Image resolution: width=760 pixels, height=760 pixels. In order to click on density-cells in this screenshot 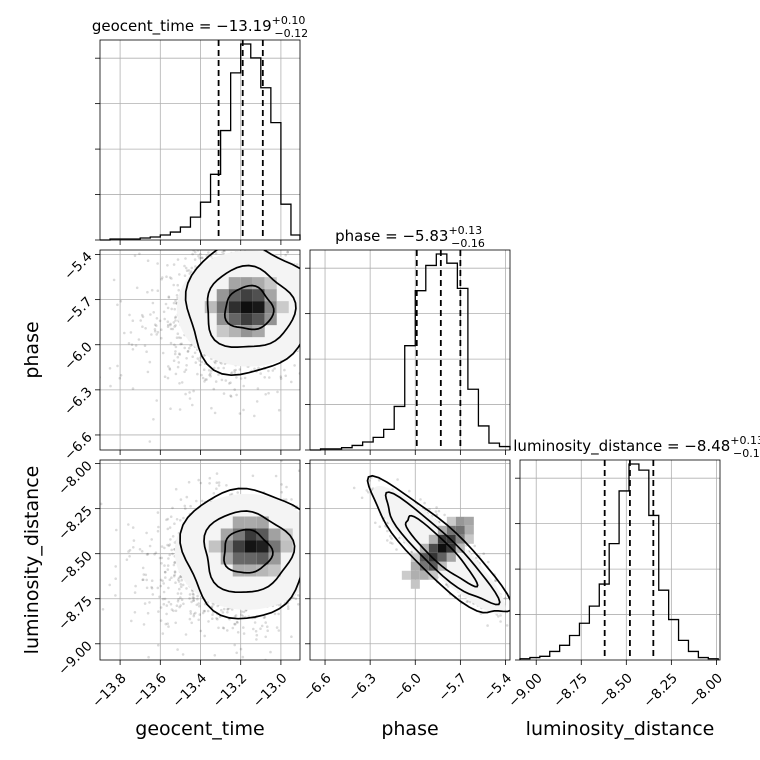, I will do `click(246, 307)`.